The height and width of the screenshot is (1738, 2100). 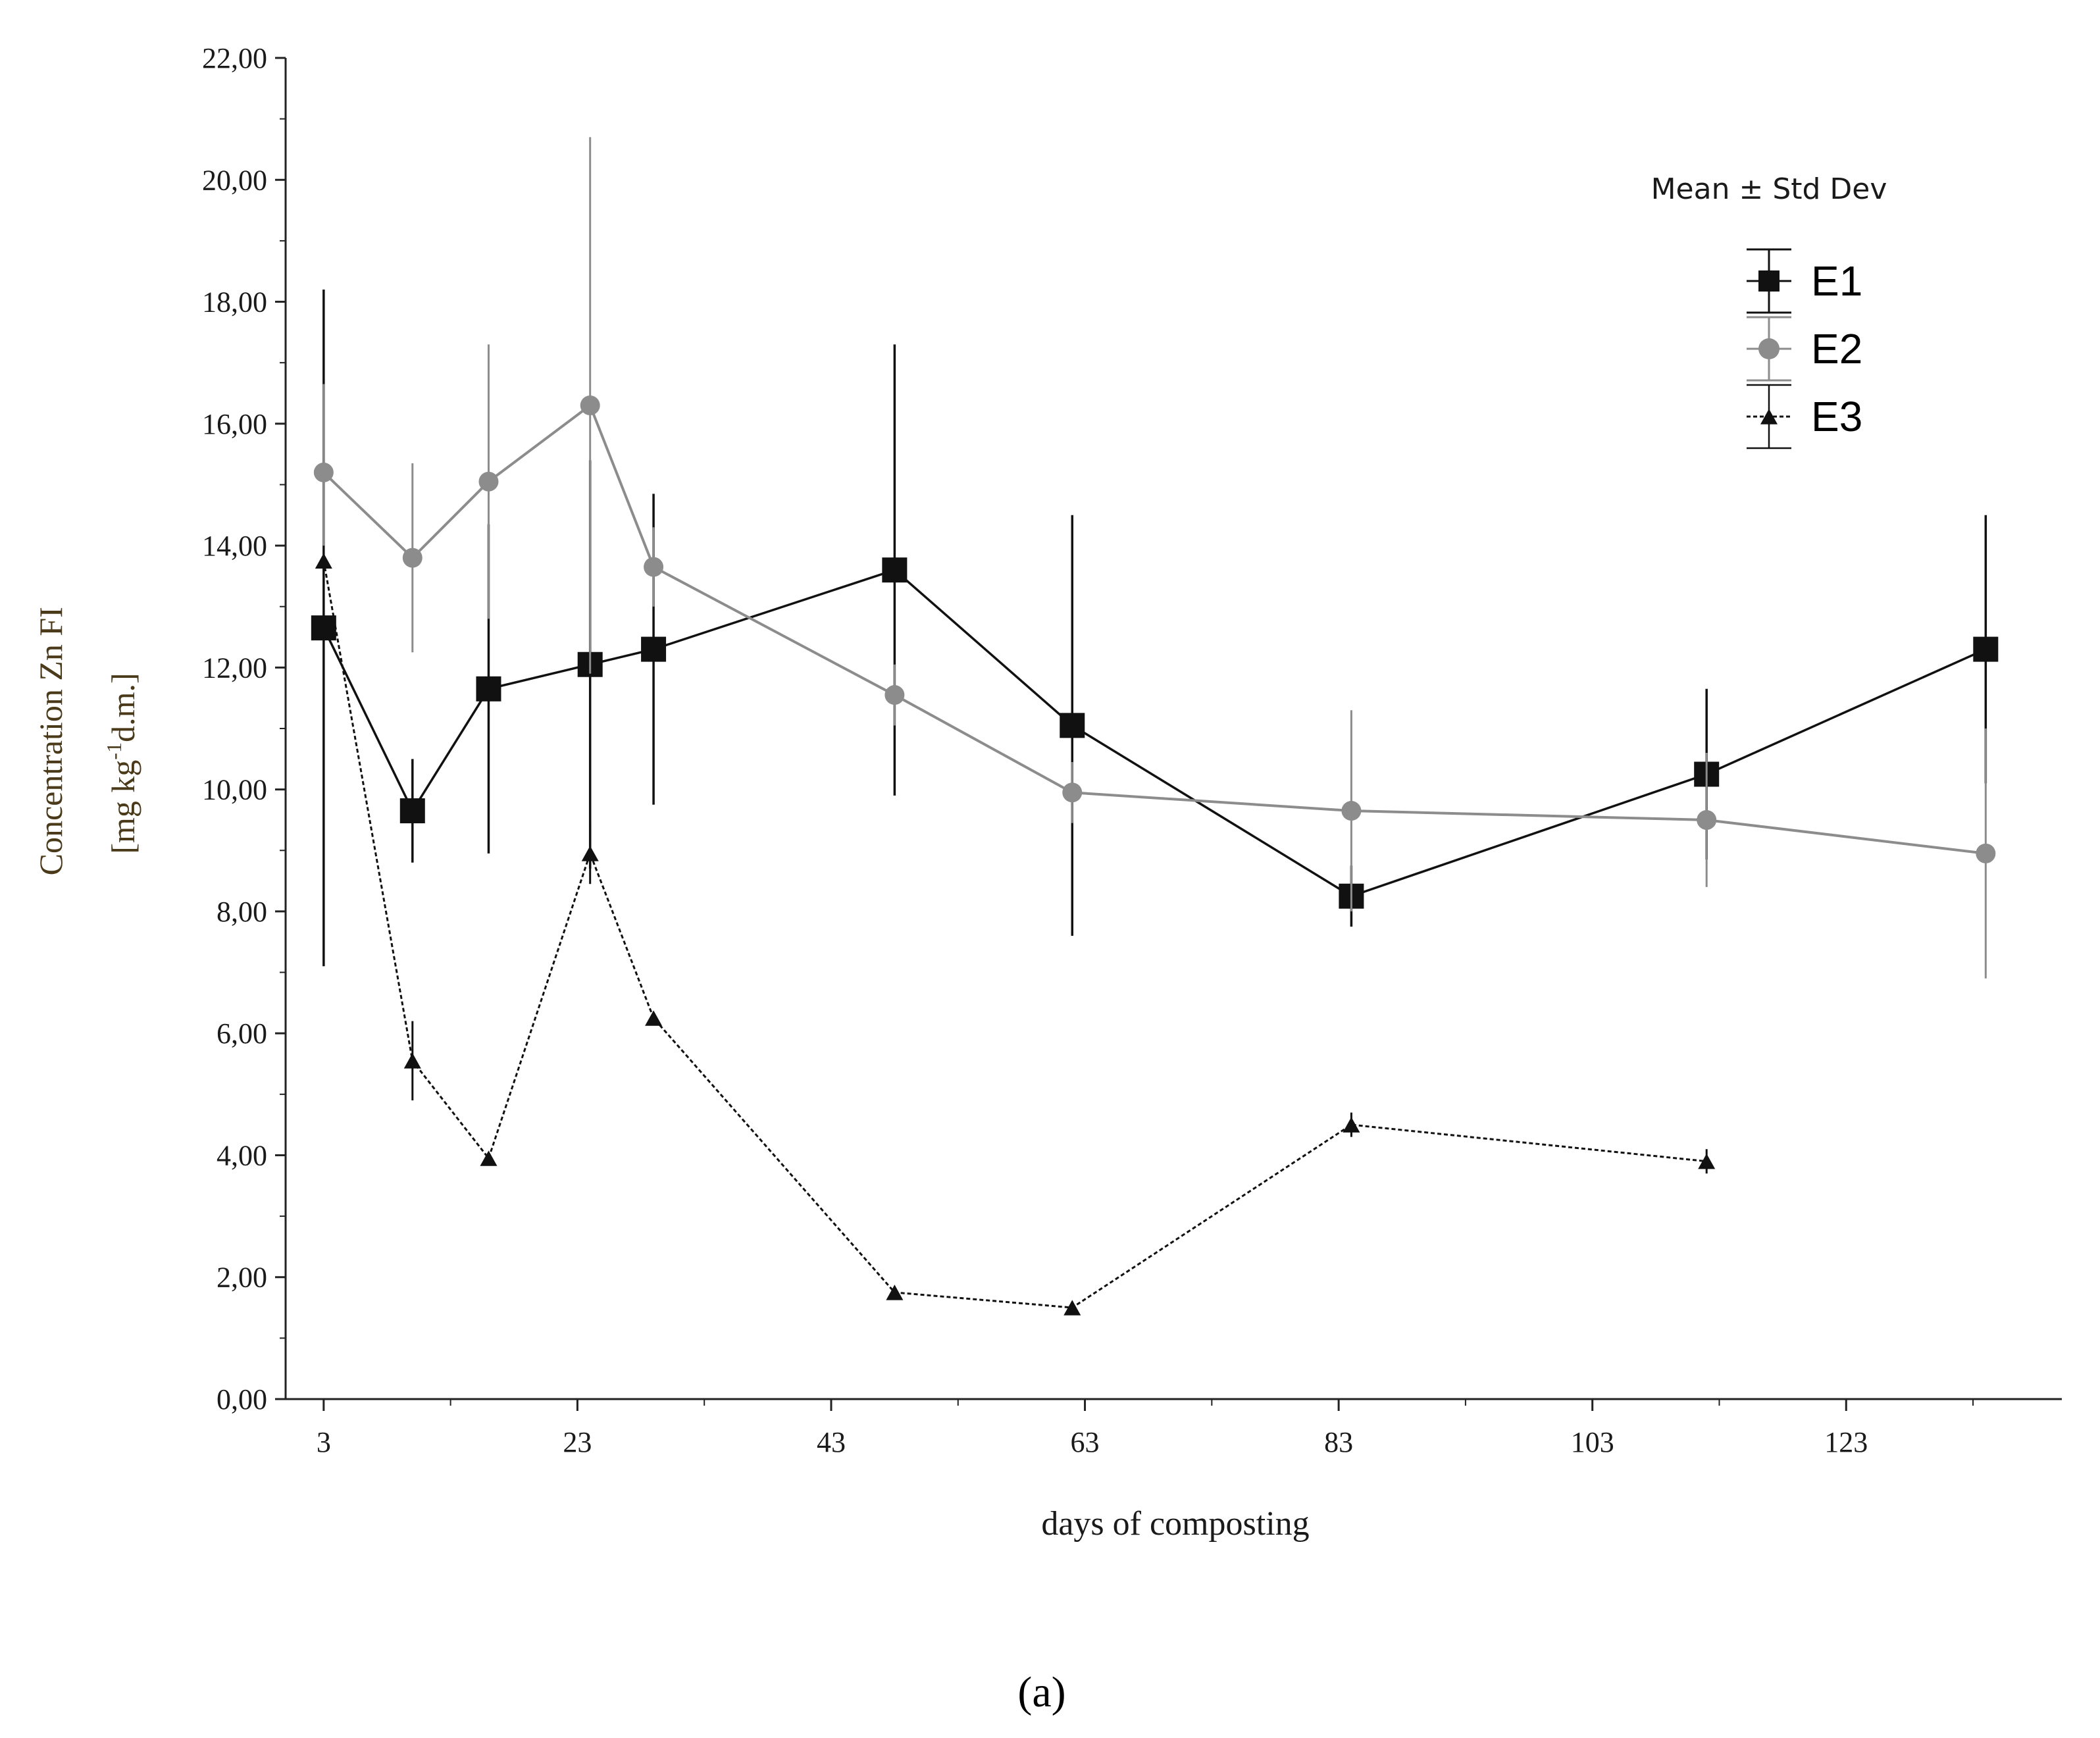 I want to click on legend-label-E2: E2, so click(x=1836, y=348).